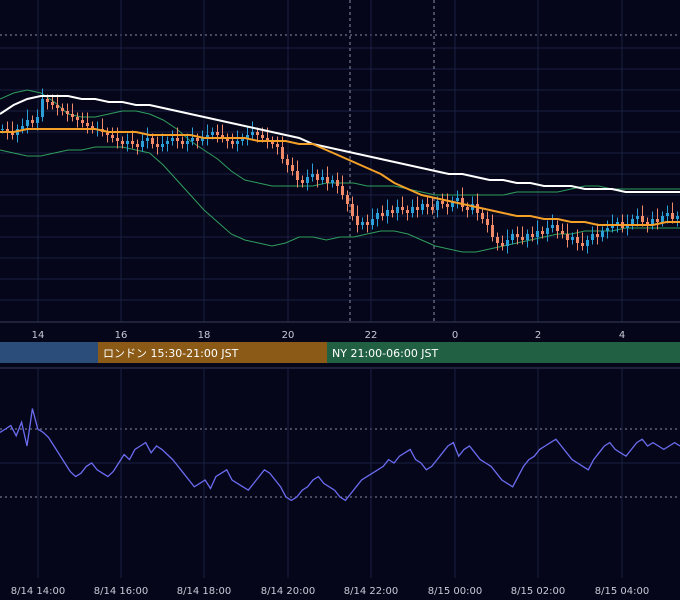  I want to click on session-label: NY 21:00-06:00 JST, so click(385, 353).